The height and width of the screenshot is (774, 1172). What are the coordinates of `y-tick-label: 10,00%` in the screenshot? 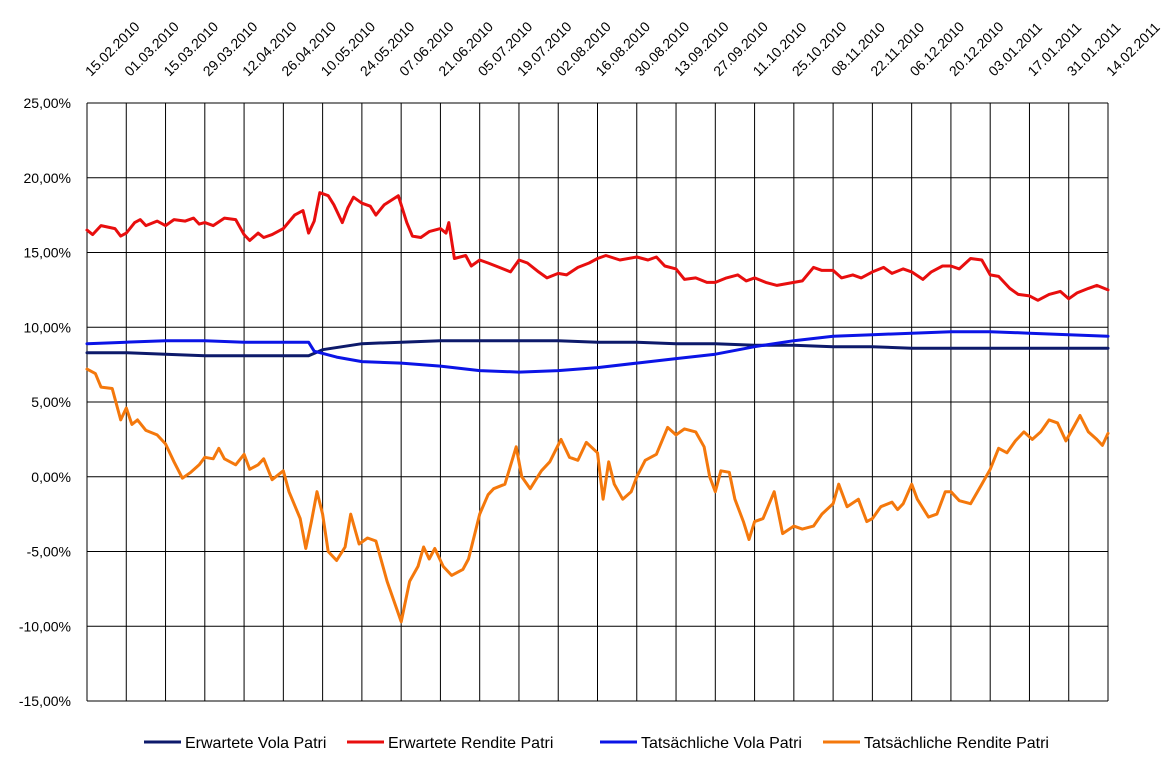 It's located at (47, 327).